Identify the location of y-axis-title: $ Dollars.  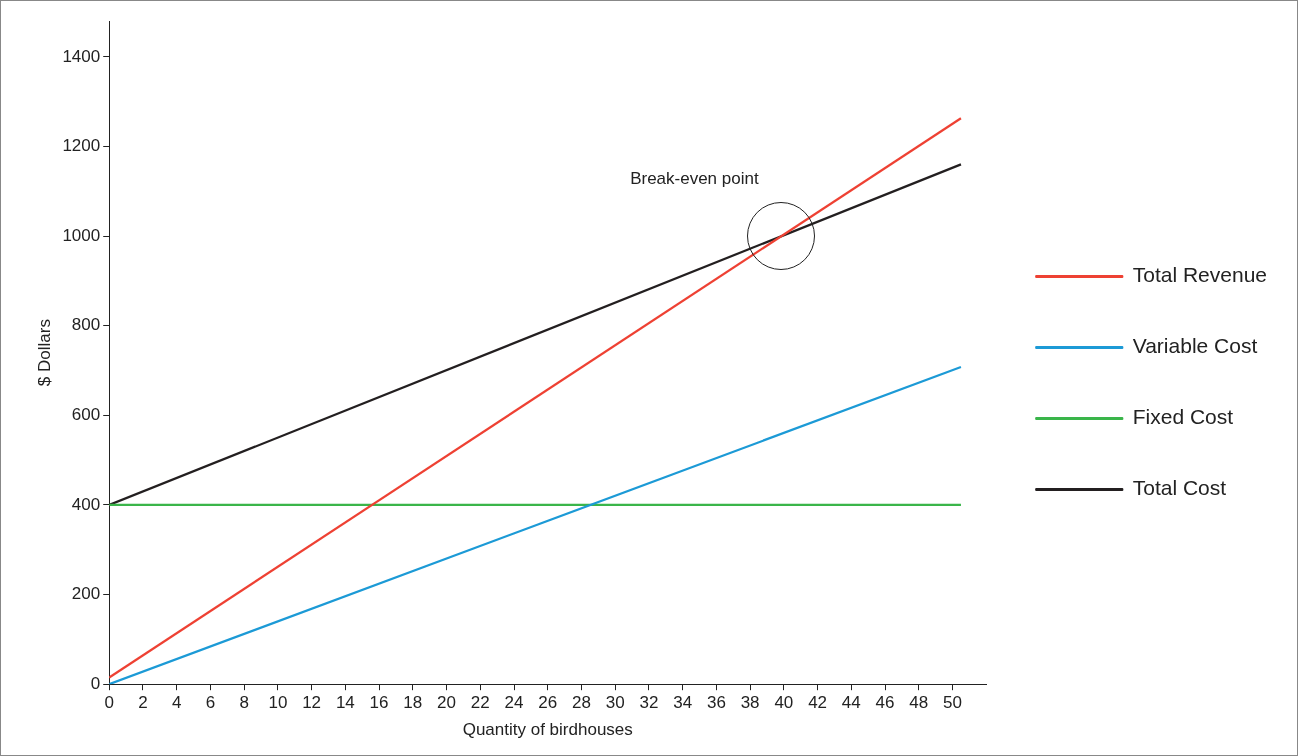
(44, 353).